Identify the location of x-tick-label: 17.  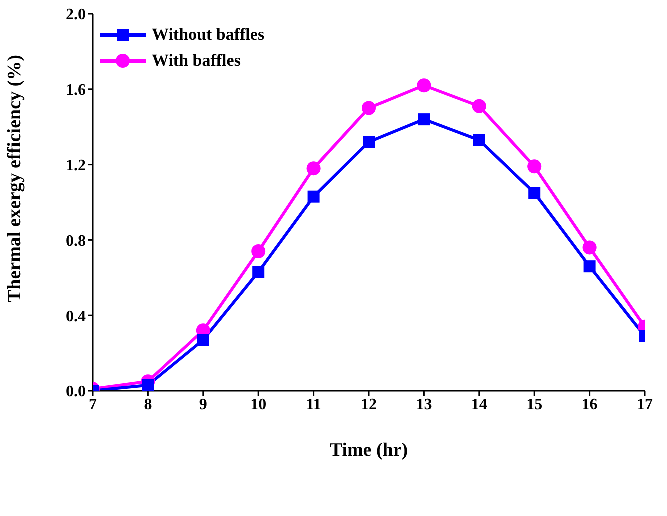
(645, 405).